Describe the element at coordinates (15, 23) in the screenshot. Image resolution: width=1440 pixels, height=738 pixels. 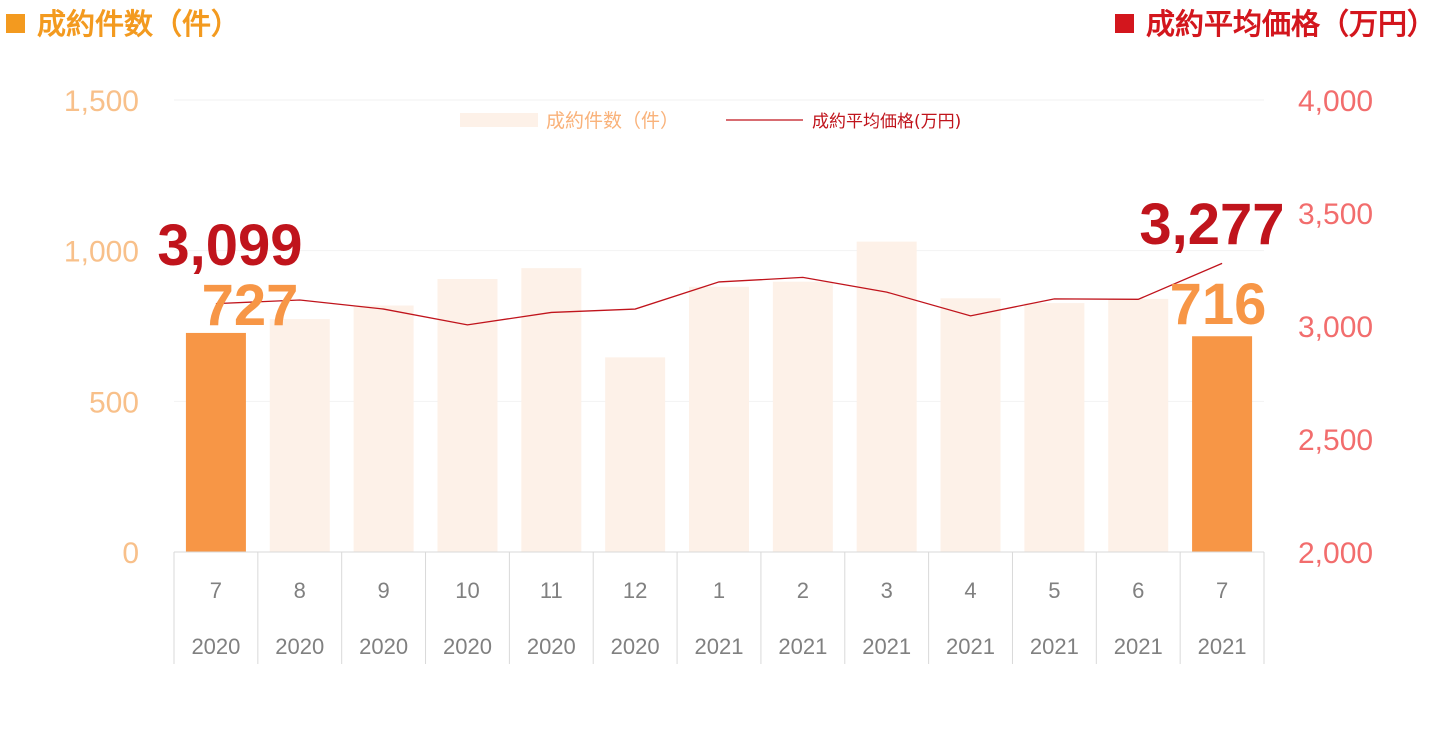
I see `orange-square-icon` at that location.